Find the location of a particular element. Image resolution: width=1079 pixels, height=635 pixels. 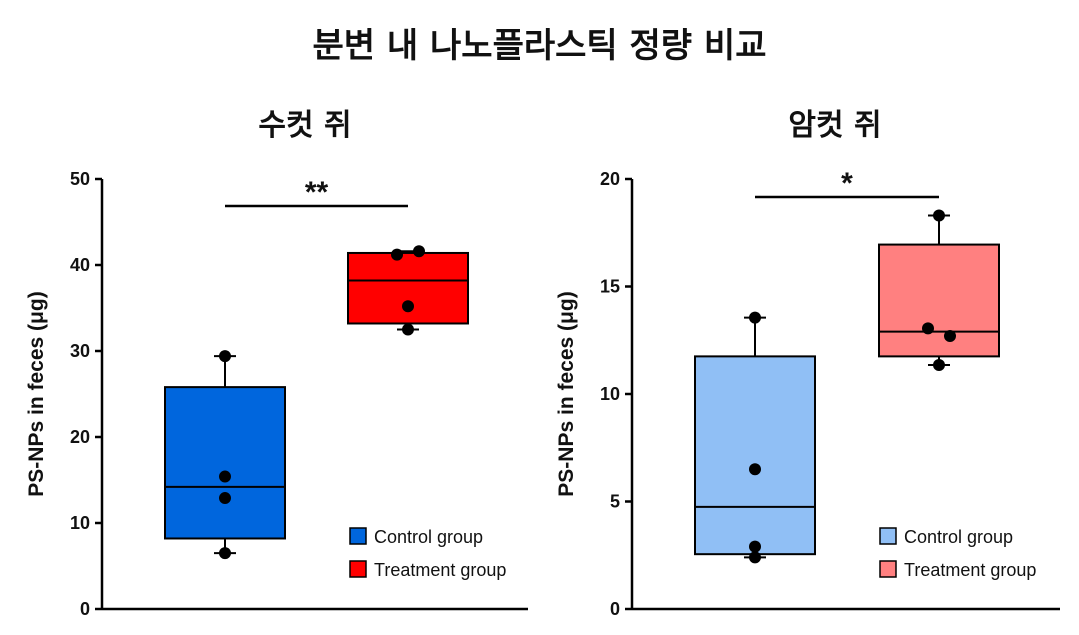

panel-title: 수컷 쥐 is located at coordinates (304, 125).